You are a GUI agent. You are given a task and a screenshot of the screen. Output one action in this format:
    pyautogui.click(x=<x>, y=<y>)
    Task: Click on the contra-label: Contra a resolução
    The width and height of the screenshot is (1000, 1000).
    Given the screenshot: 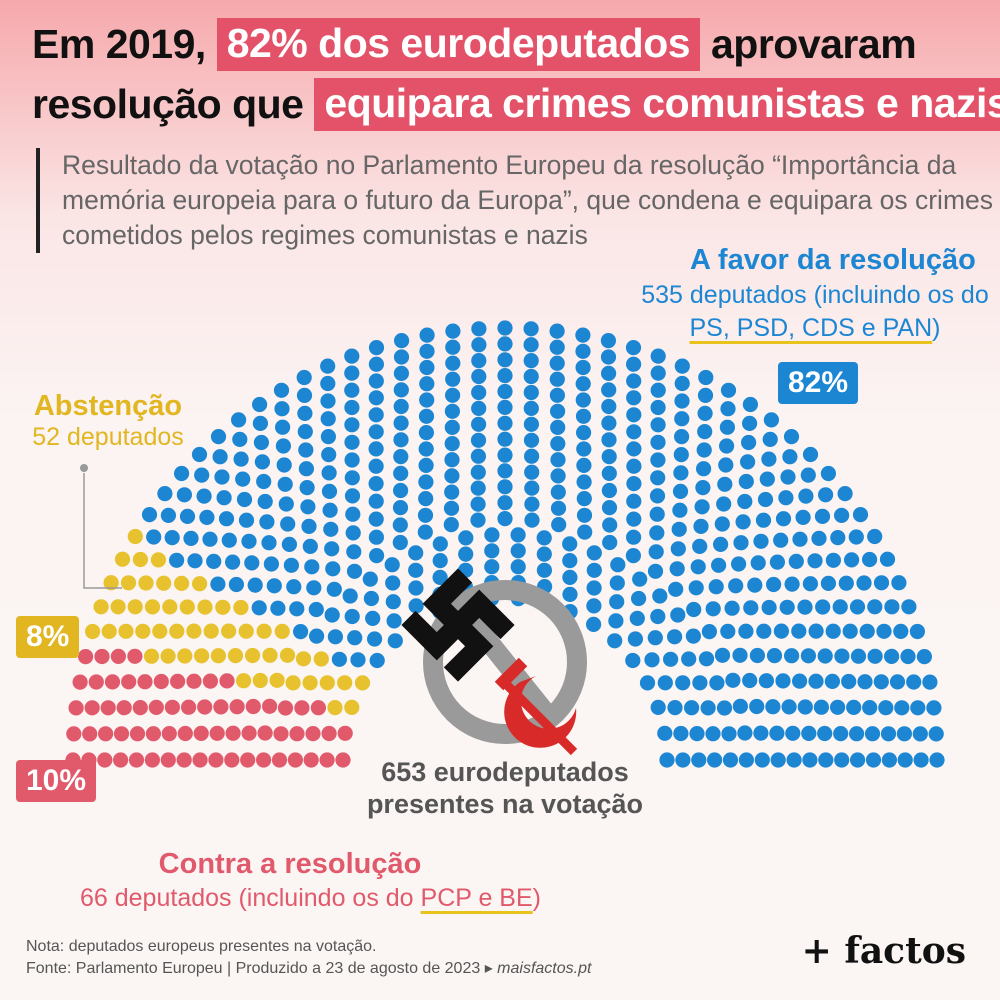 What is the action you would take?
    pyautogui.click(x=290, y=864)
    